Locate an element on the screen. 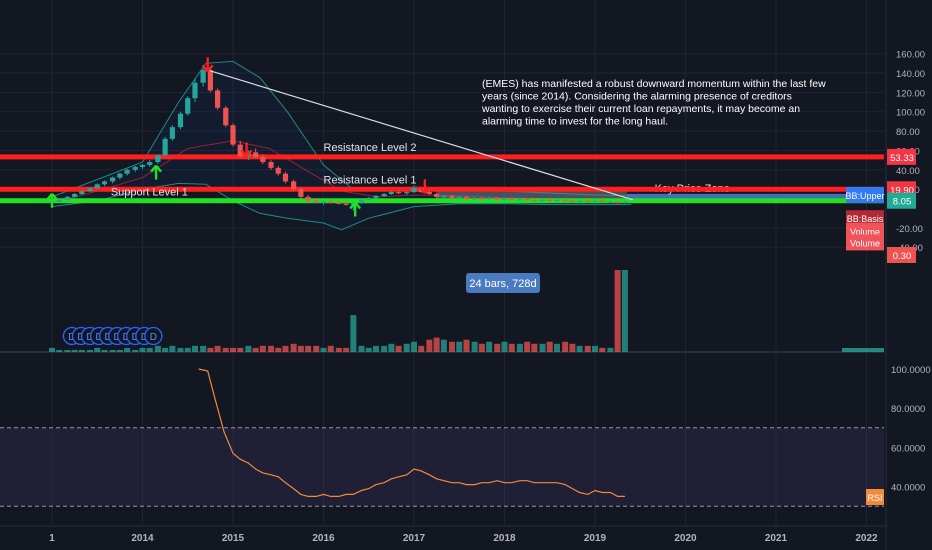 Image resolution: width=932 pixels, height=550 pixels. price-tick-label: 160.00 is located at coordinates (910, 55).